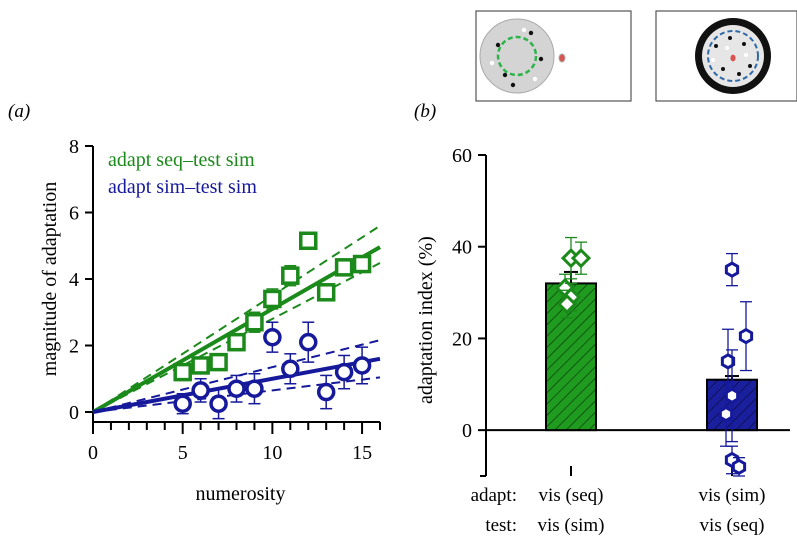 This screenshot has width=797, height=541. I want to click on y-tick-label: 8, so click(74, 147).